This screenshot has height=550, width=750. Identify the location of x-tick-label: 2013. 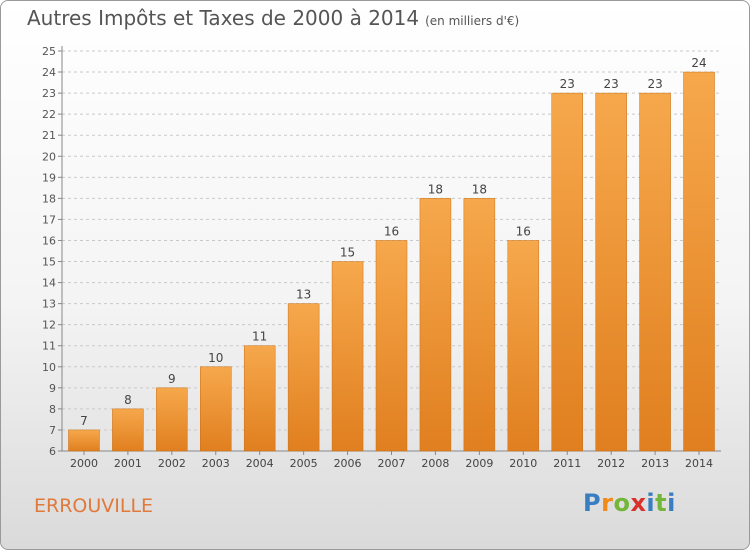
(655, 463).